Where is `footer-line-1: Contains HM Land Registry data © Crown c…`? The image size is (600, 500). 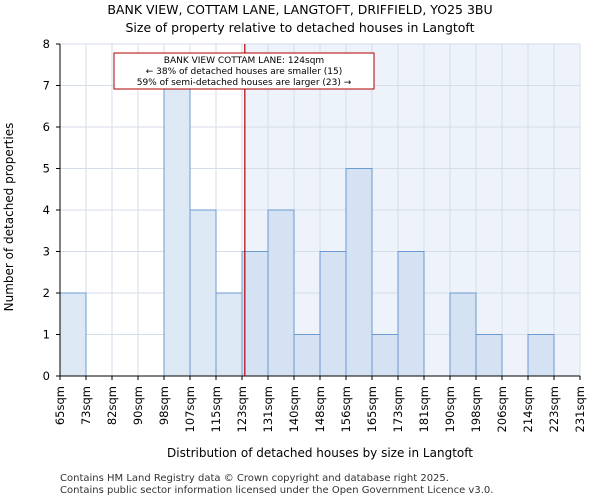
footer-line-1: Contains HM Land Registry data © Crown c… is located at coordinates (254, 478).